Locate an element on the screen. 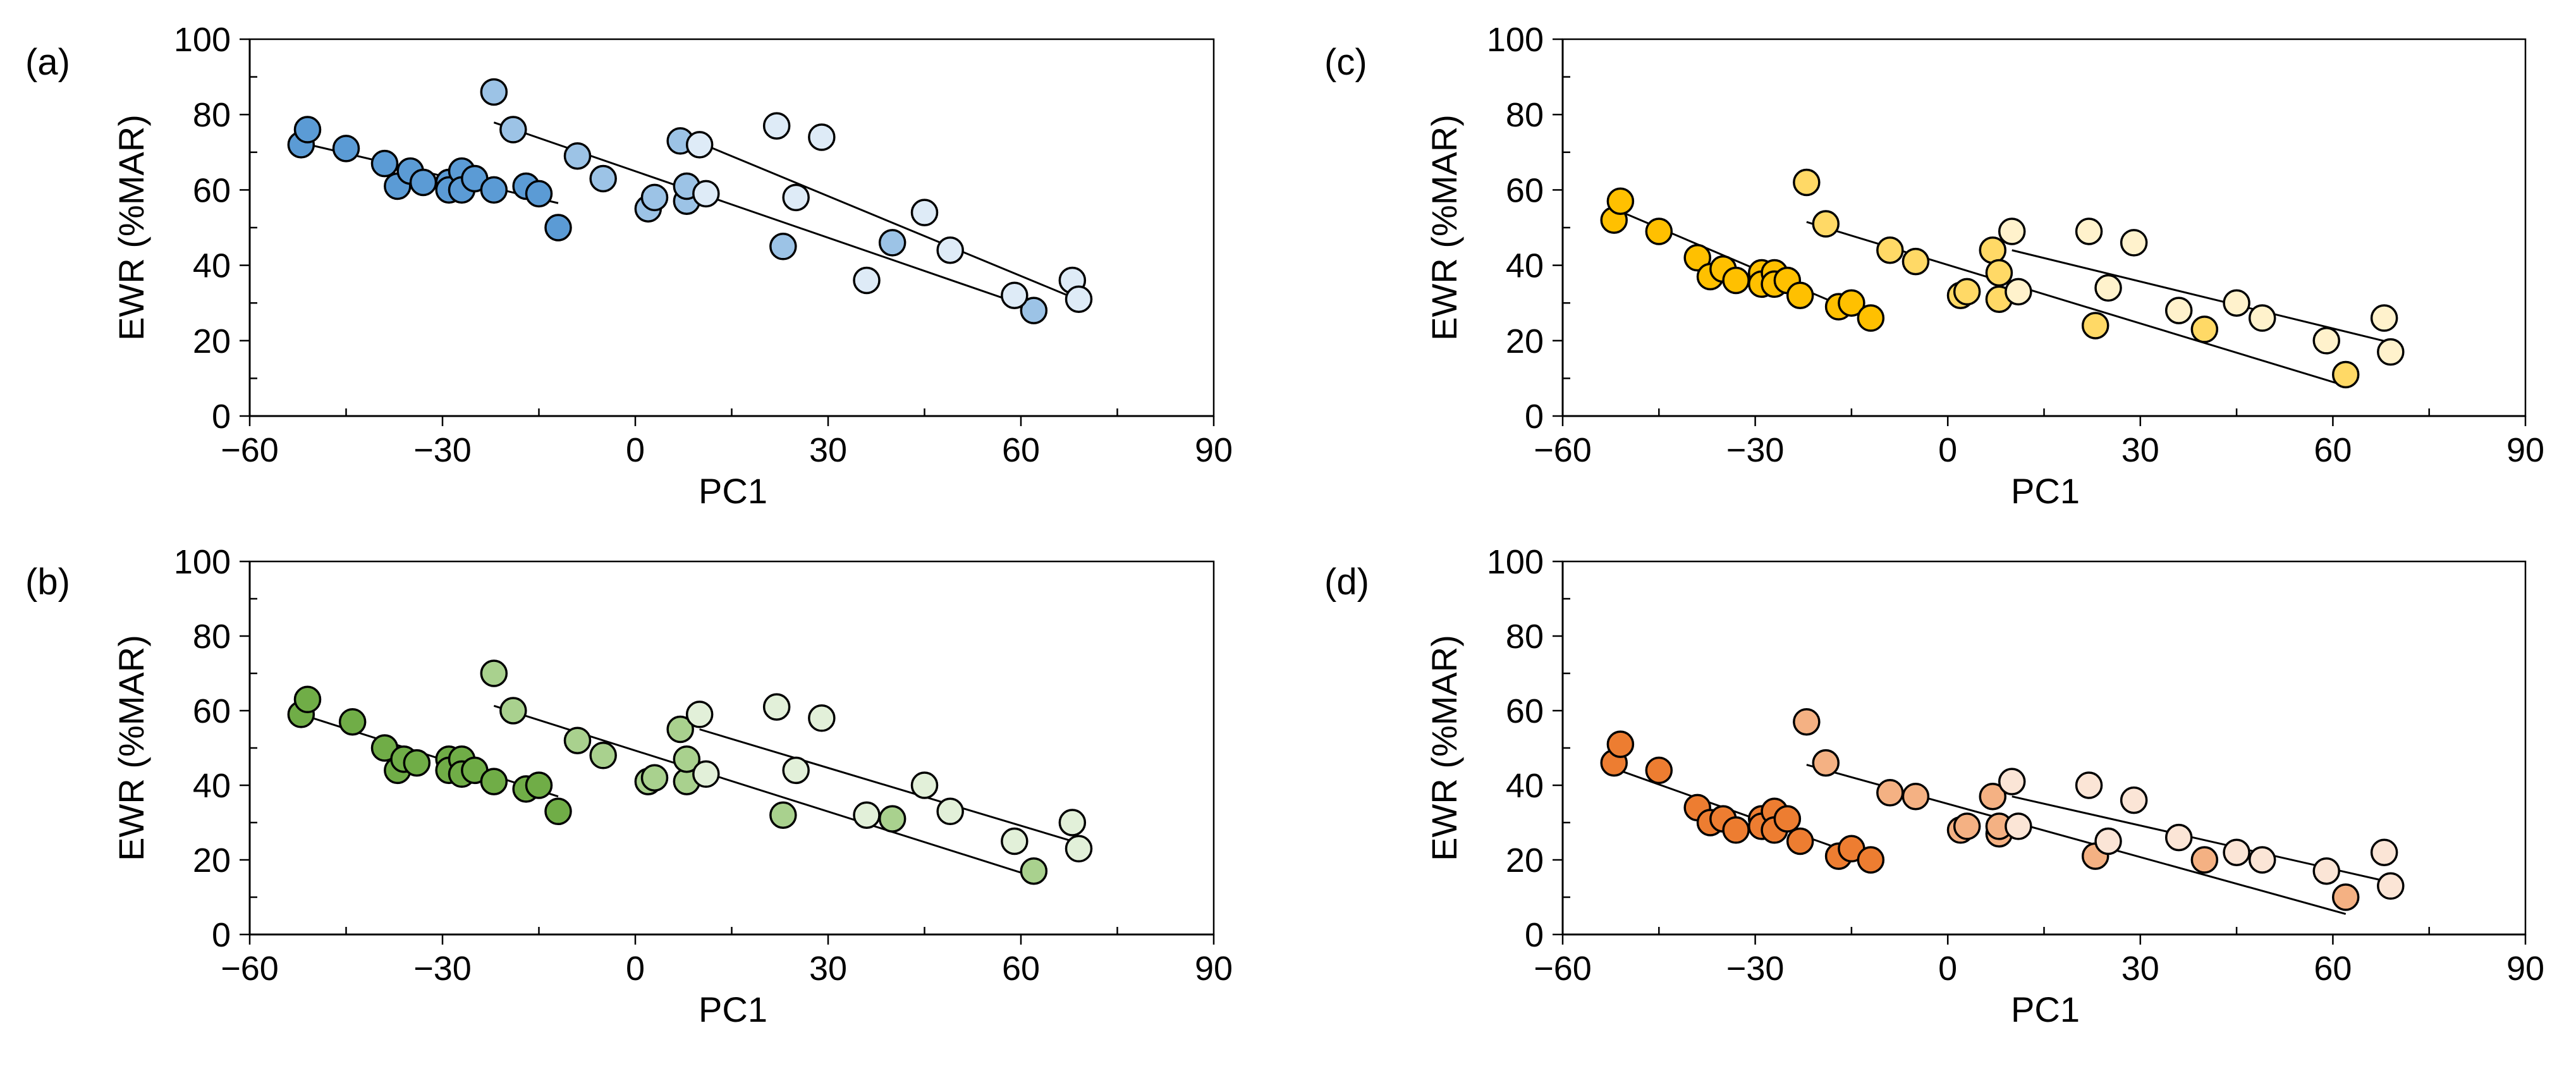 Image resolution: width=2576 pixels, height=1066 pixels. panel-label: (a) is located at coordinates (47, 62).